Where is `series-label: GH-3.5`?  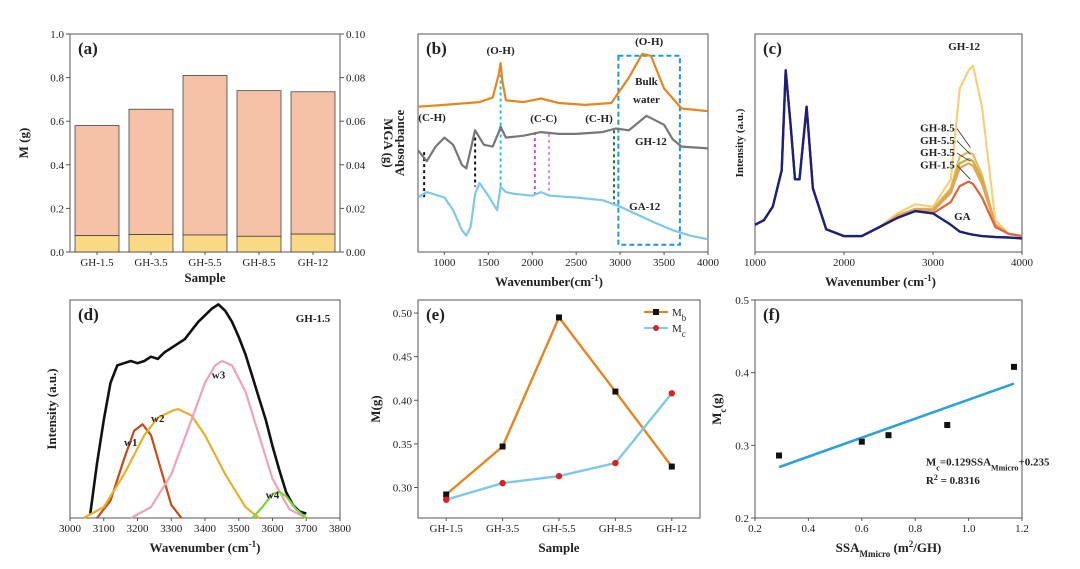 series-label: GH-3.5 is located at coordinates (937, 153).